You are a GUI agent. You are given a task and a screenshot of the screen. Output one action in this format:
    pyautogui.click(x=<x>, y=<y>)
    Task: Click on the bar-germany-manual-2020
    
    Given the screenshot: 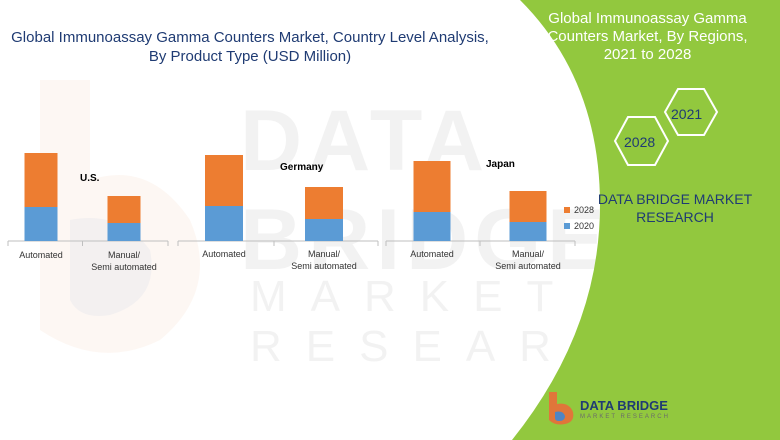 What is the action you would take?
    pyautogui.click(x=324, y=230)
    